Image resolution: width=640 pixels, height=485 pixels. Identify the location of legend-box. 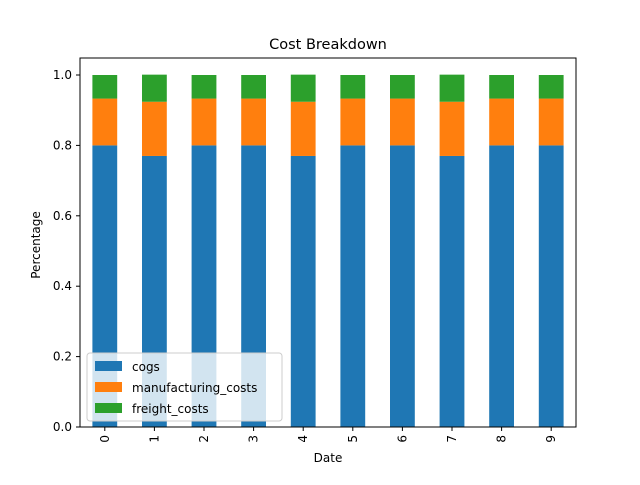
(184, 387).